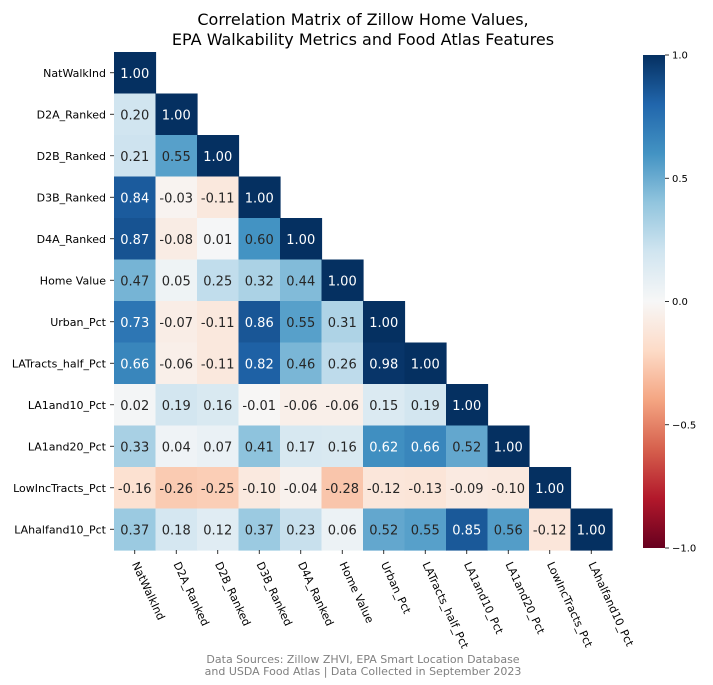 This screenshot has height=685, width=713. What do you see at coordinates (71, 197) in the screenshot?
I see `y-tick-label: D3B_Ranked` at bounding box center [71, 197].